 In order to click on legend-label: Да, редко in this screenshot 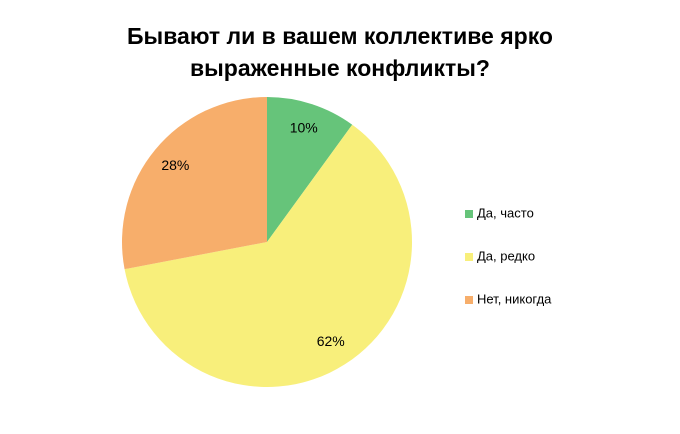, I will do `click(506, 255)`.